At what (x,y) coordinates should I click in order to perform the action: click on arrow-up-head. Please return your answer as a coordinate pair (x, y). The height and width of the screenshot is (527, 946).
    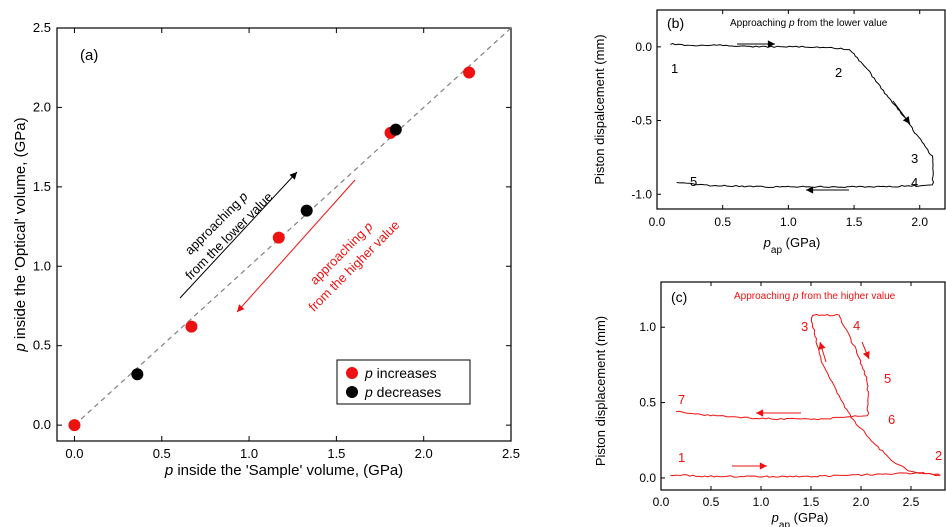
    Looking at the image, I should click on (822, 346).